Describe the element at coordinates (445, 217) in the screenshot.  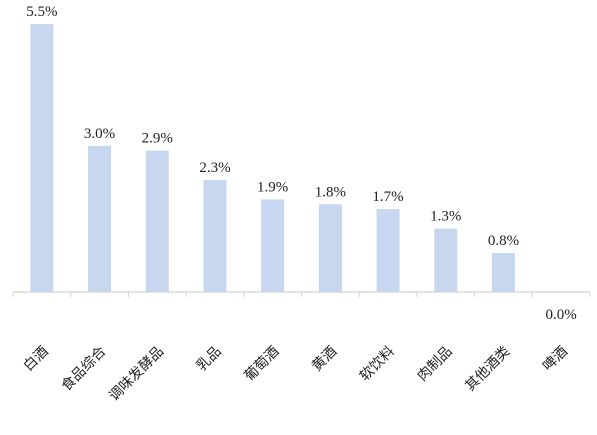
I see `data-label: 1.3%` at that location.